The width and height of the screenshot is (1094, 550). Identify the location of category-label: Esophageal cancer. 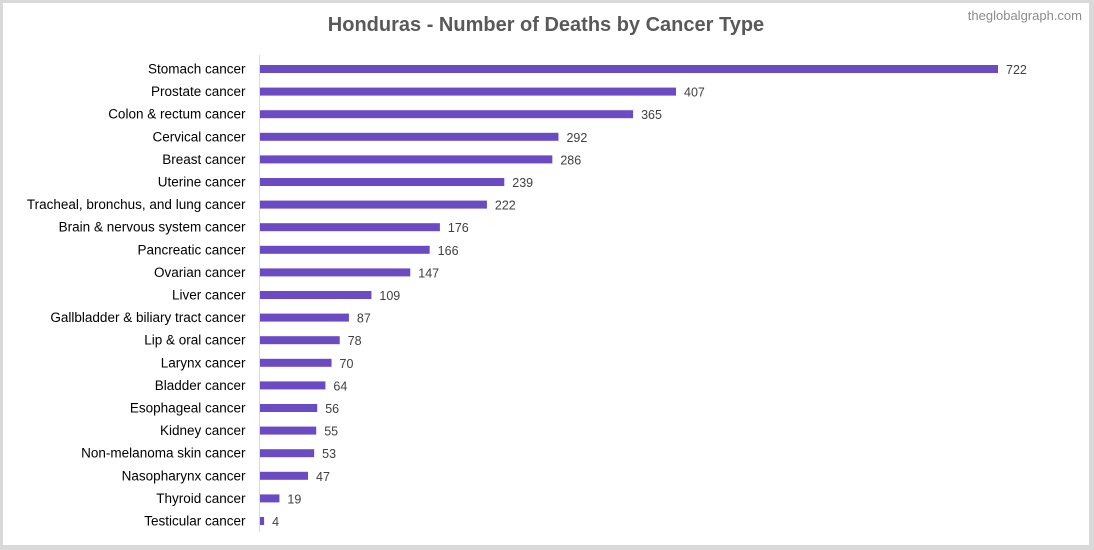
(188, 408).